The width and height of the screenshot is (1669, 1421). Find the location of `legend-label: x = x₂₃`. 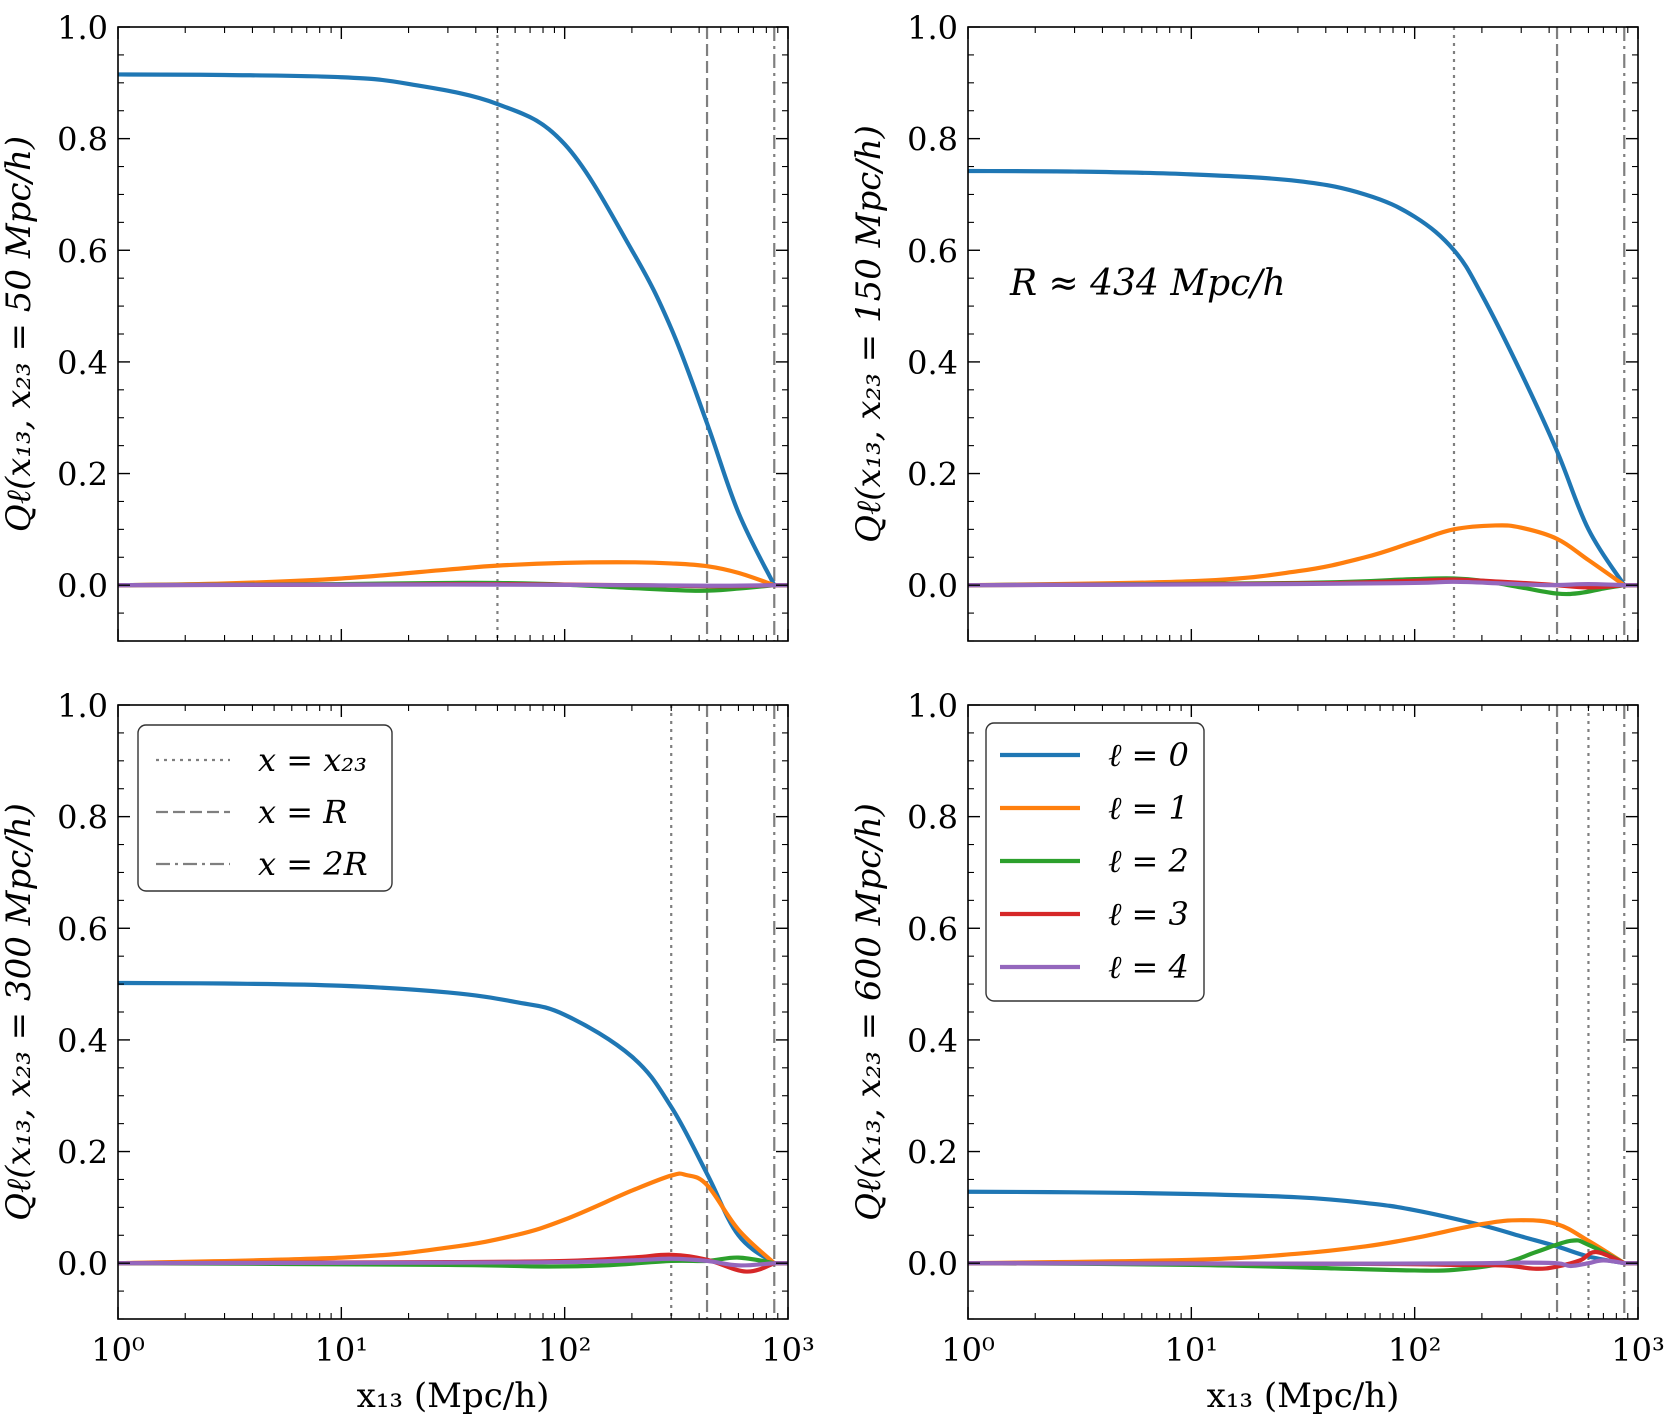

legend-label: x = x₂₃ is located at coordinates (312, 760).